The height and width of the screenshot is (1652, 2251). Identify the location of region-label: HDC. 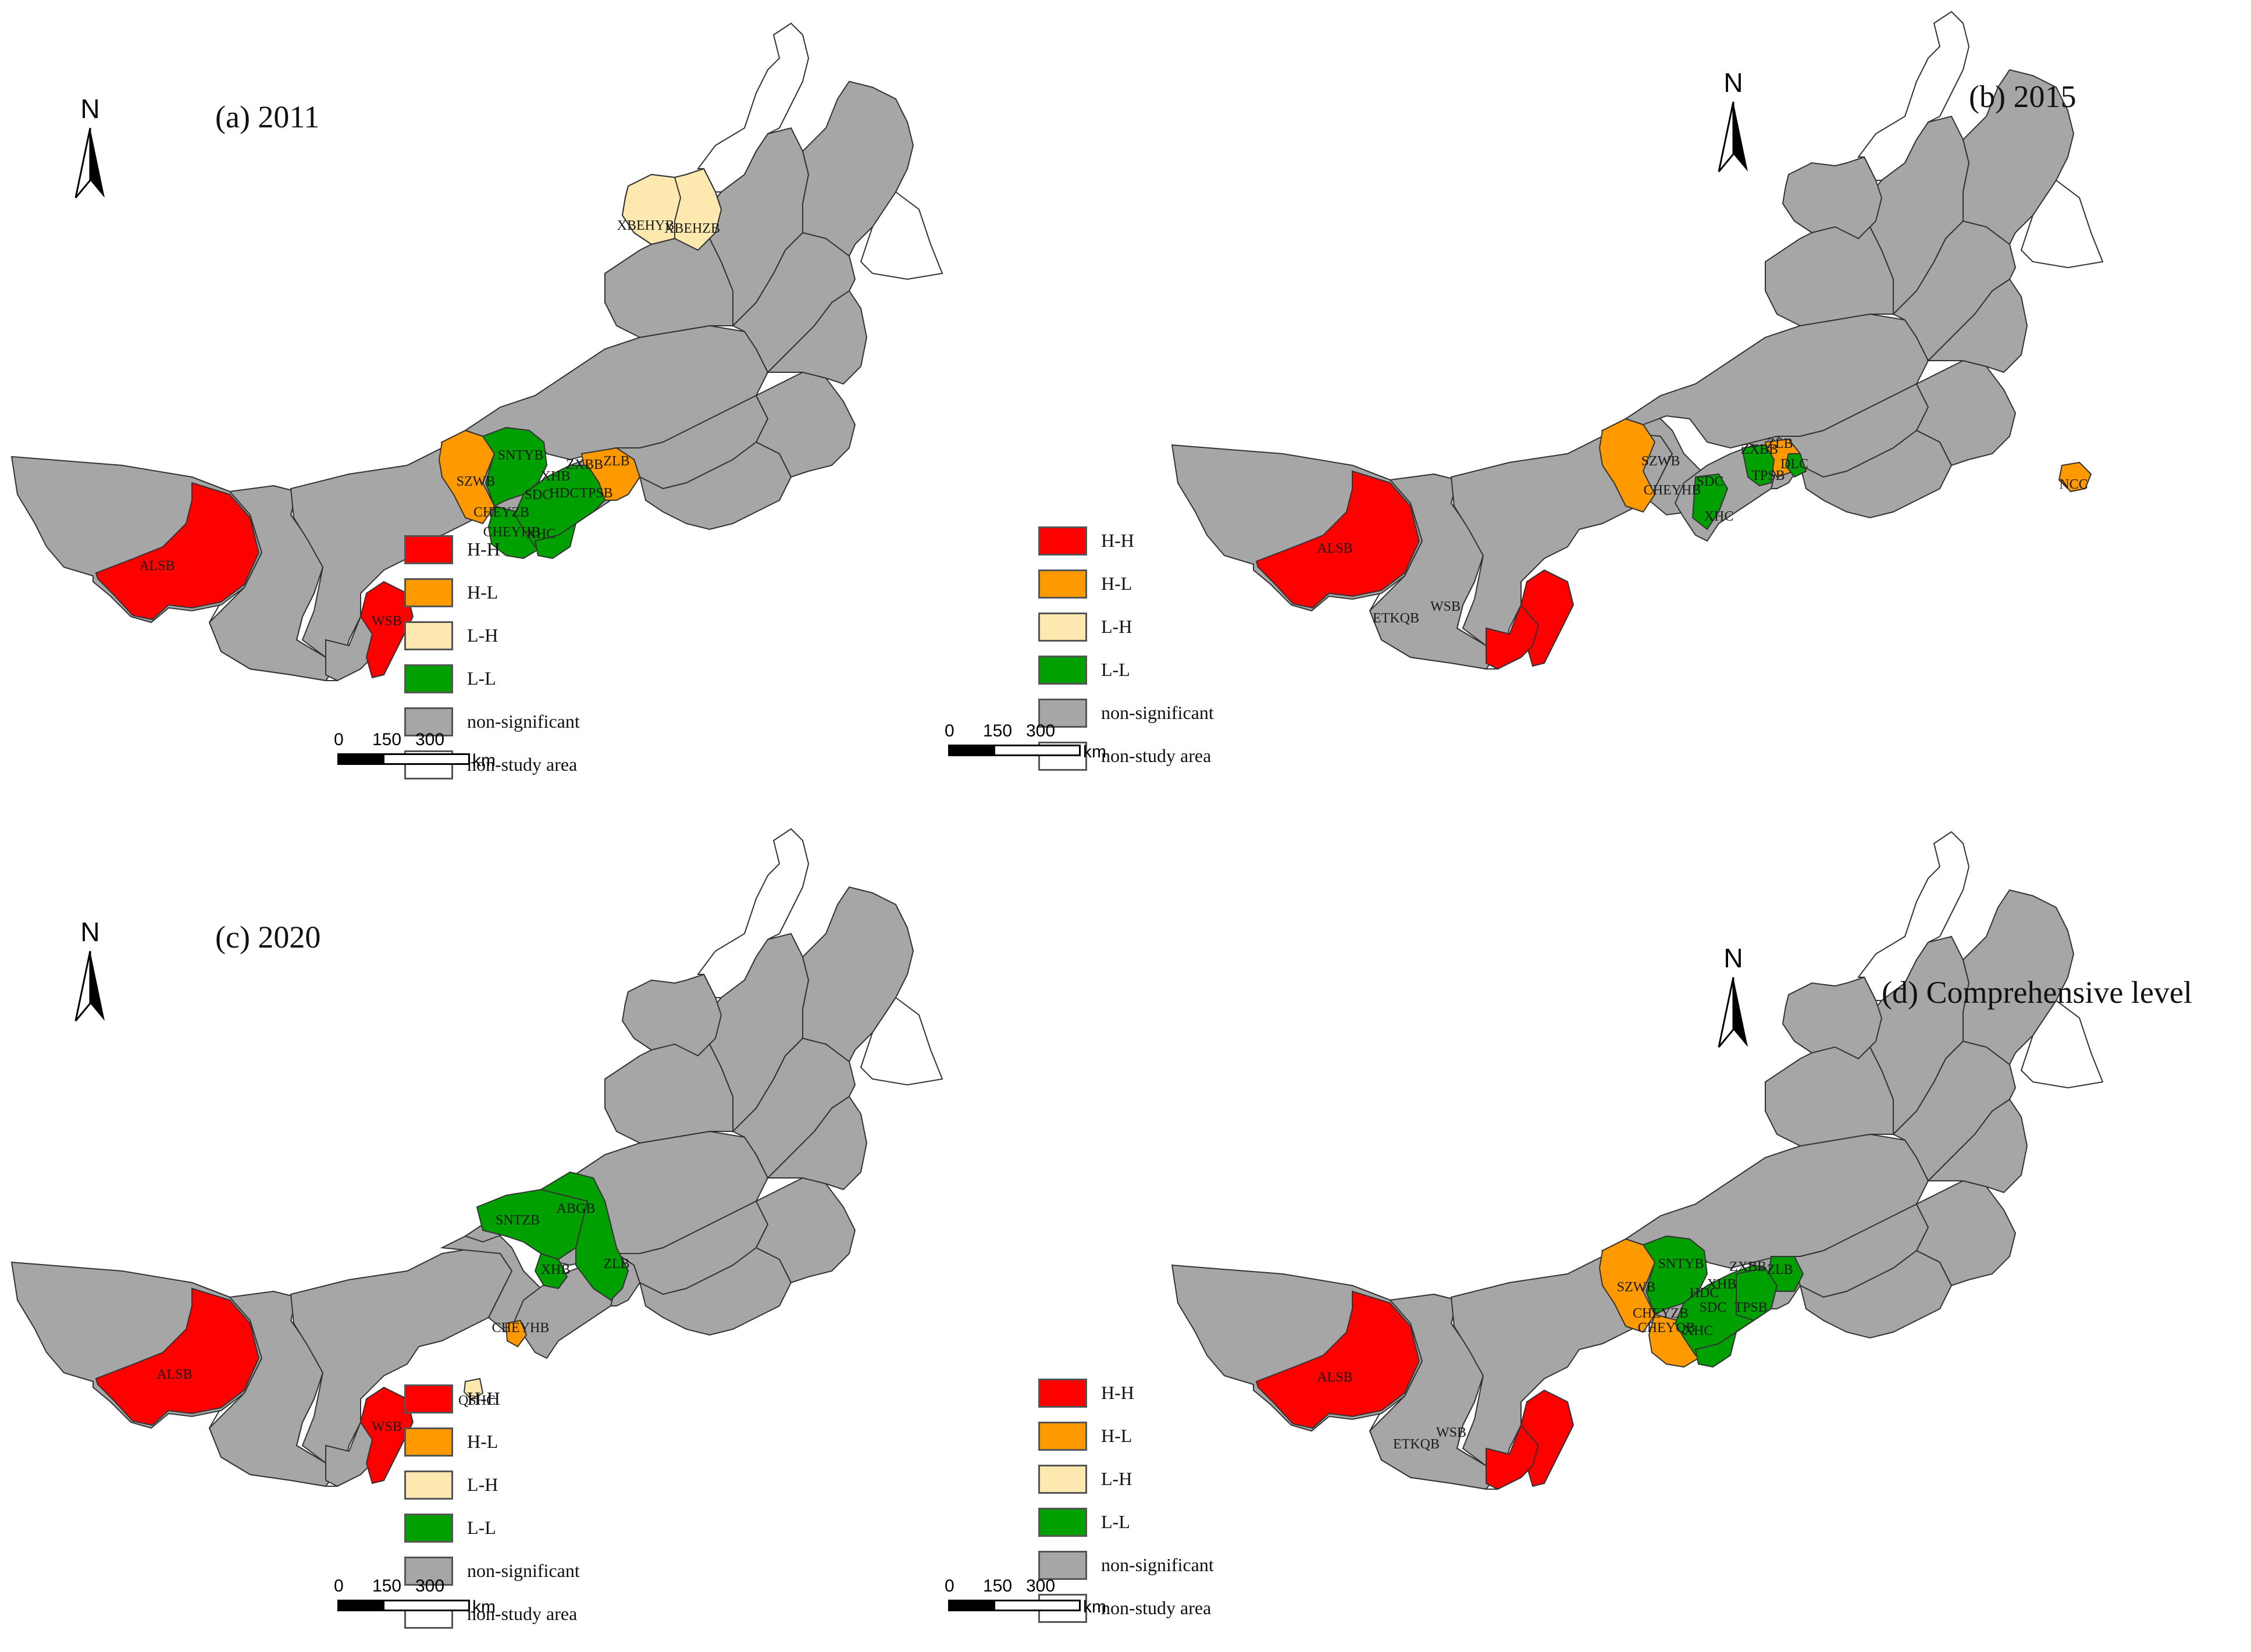
(1704, 1293).